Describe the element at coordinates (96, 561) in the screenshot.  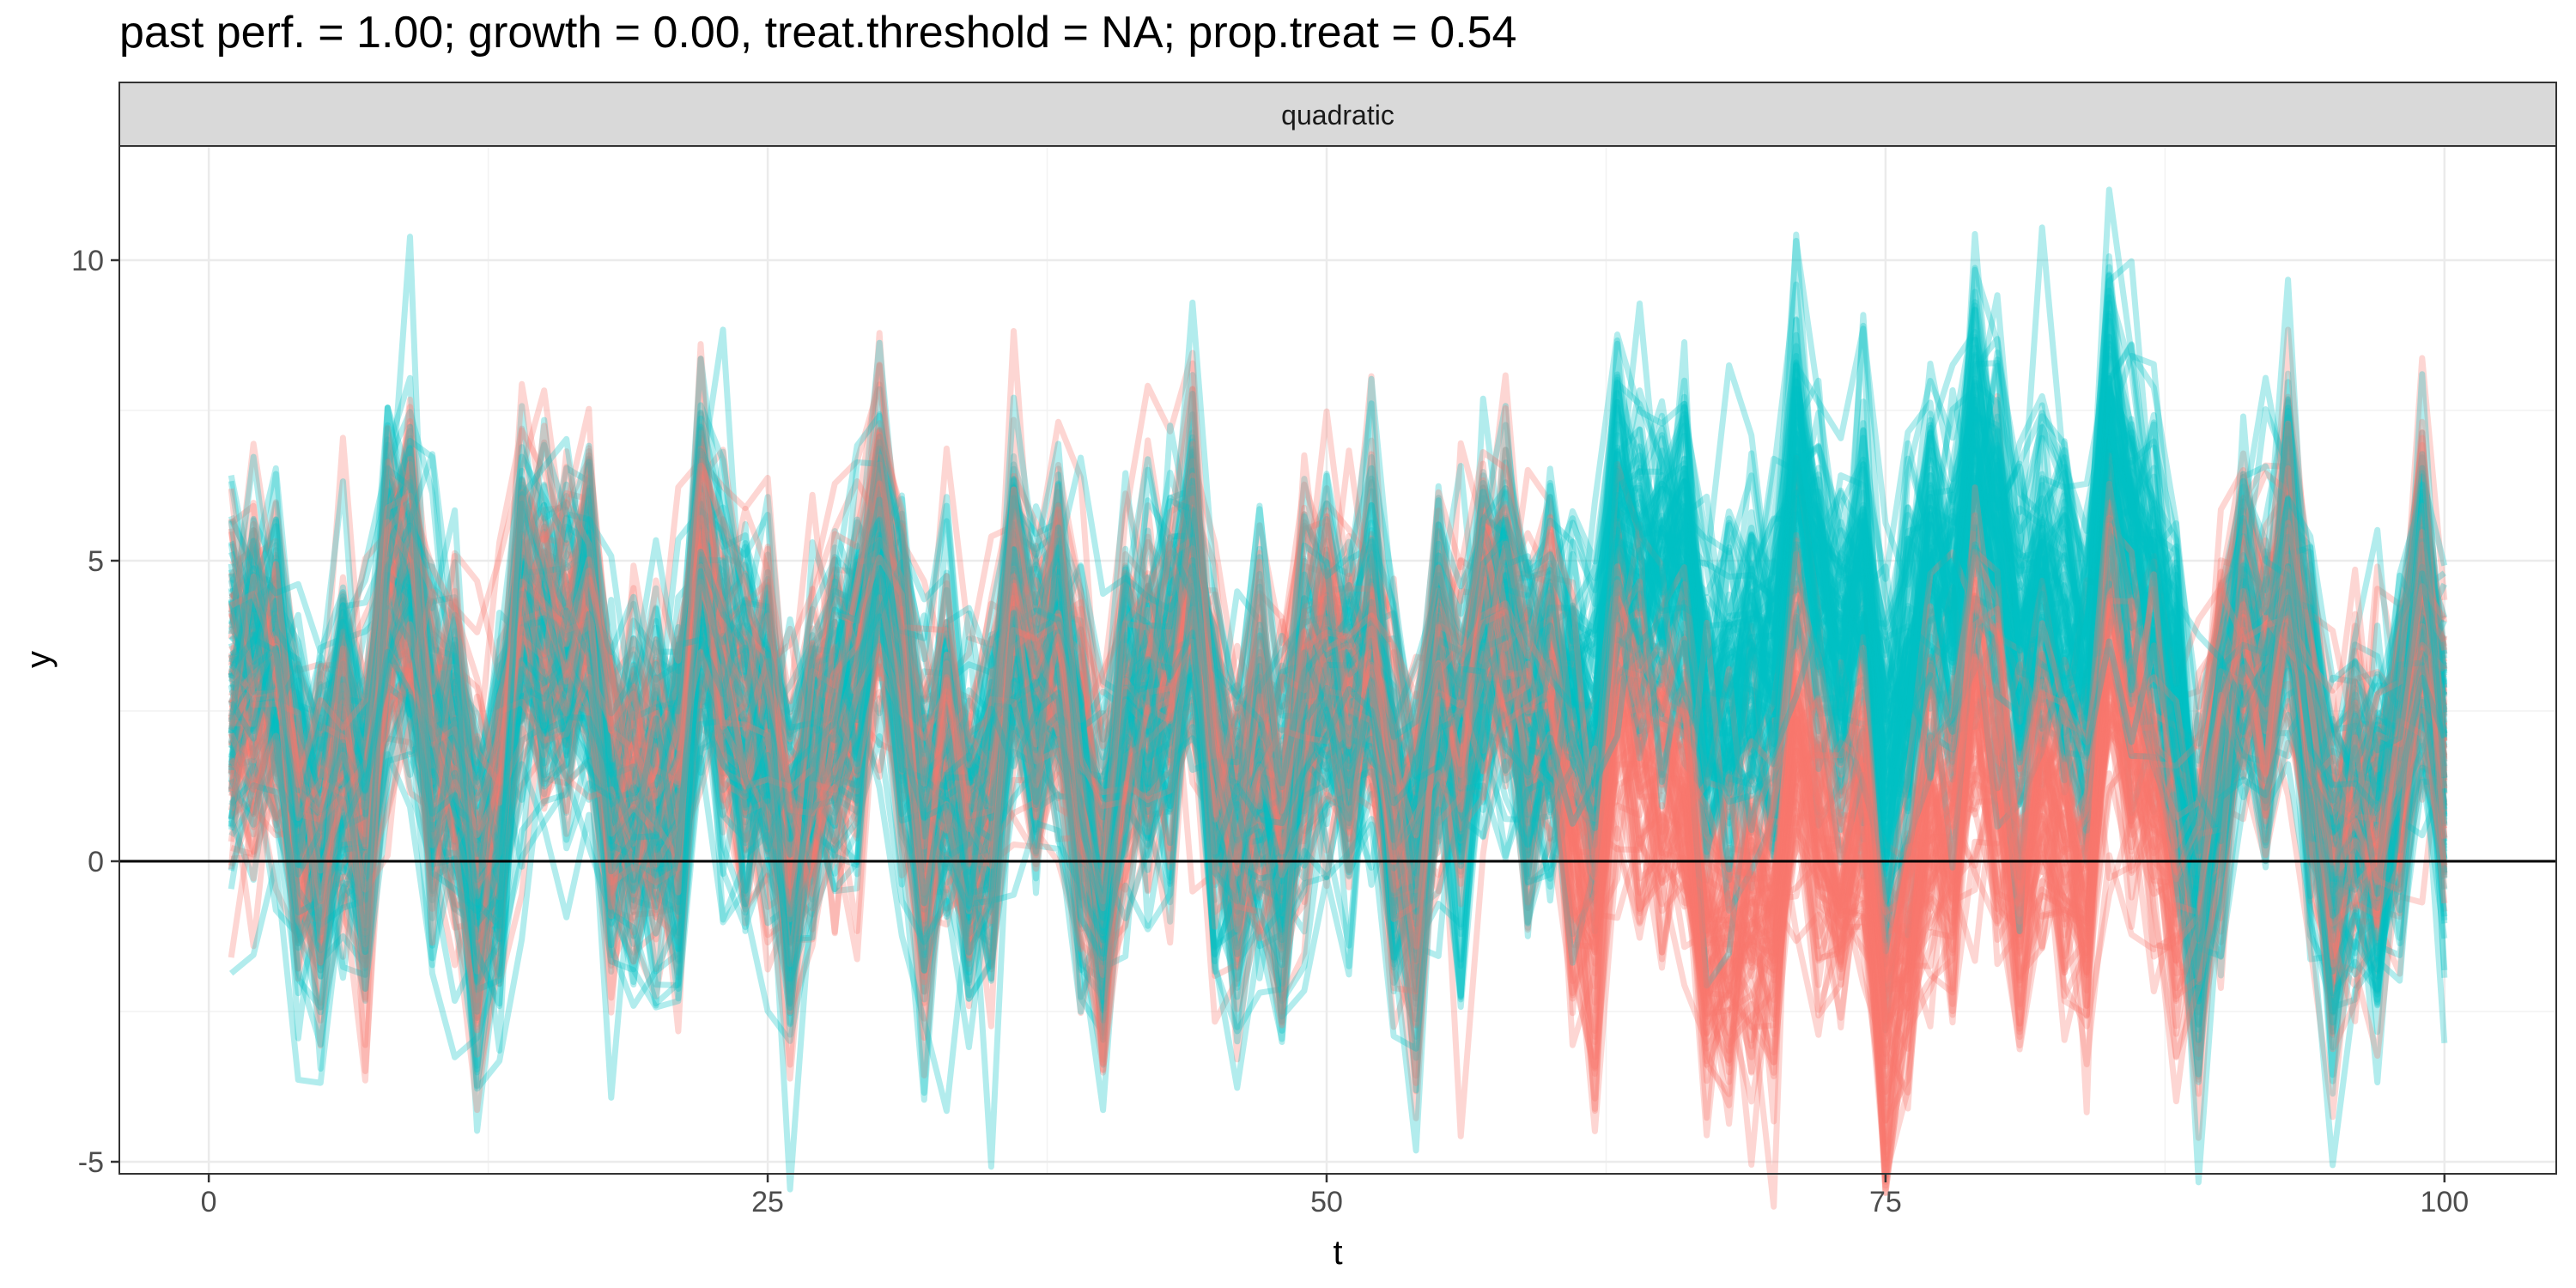
I see `y-tick-label: 5` at that location.